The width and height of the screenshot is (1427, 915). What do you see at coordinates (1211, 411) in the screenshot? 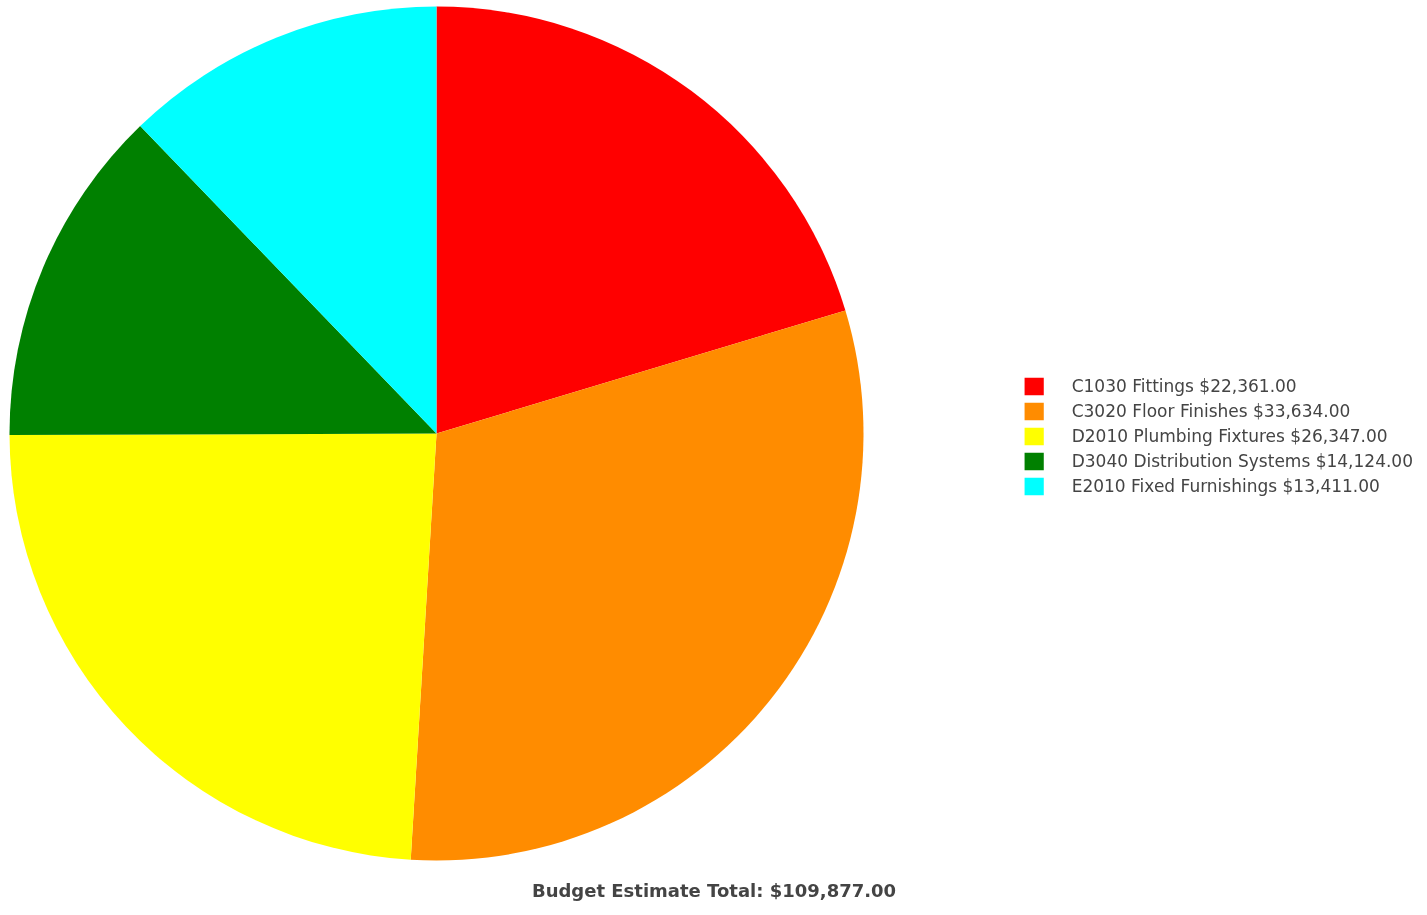
I see `legend-label: C3020 Floor Finishes $33,634.00` at bounding box center [1211, 411].